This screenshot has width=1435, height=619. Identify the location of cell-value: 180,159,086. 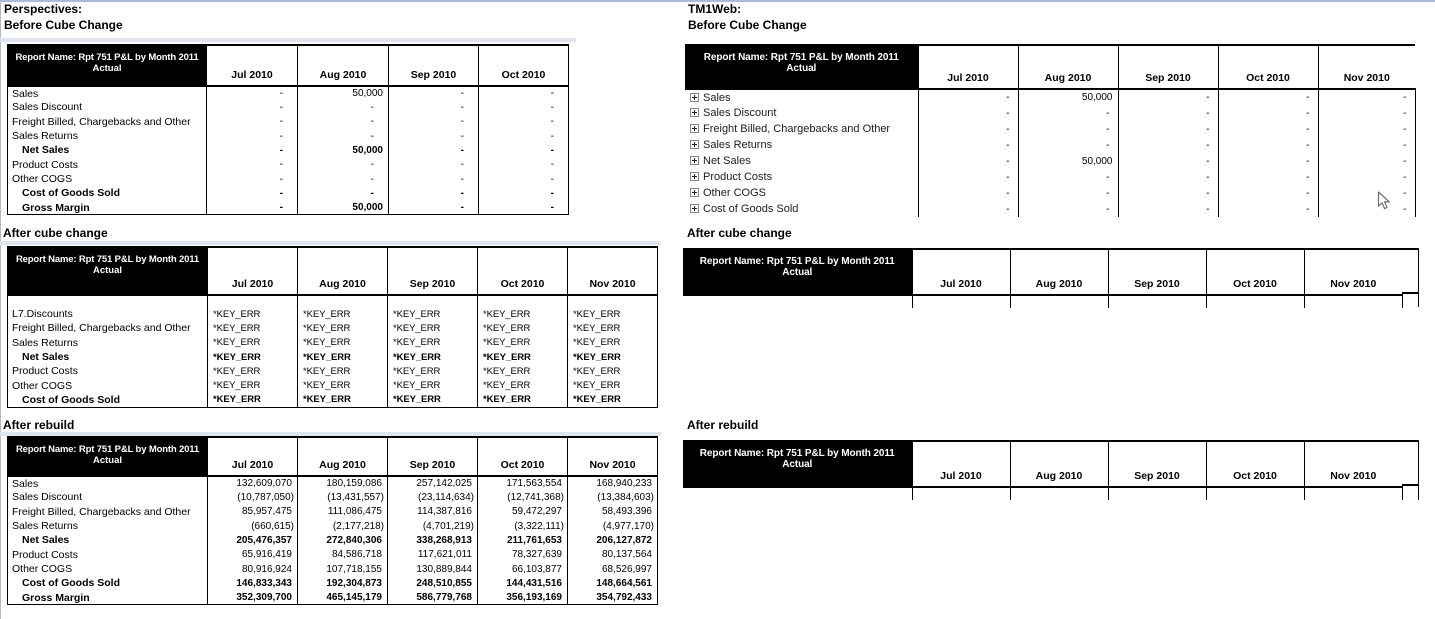
(342, 483).